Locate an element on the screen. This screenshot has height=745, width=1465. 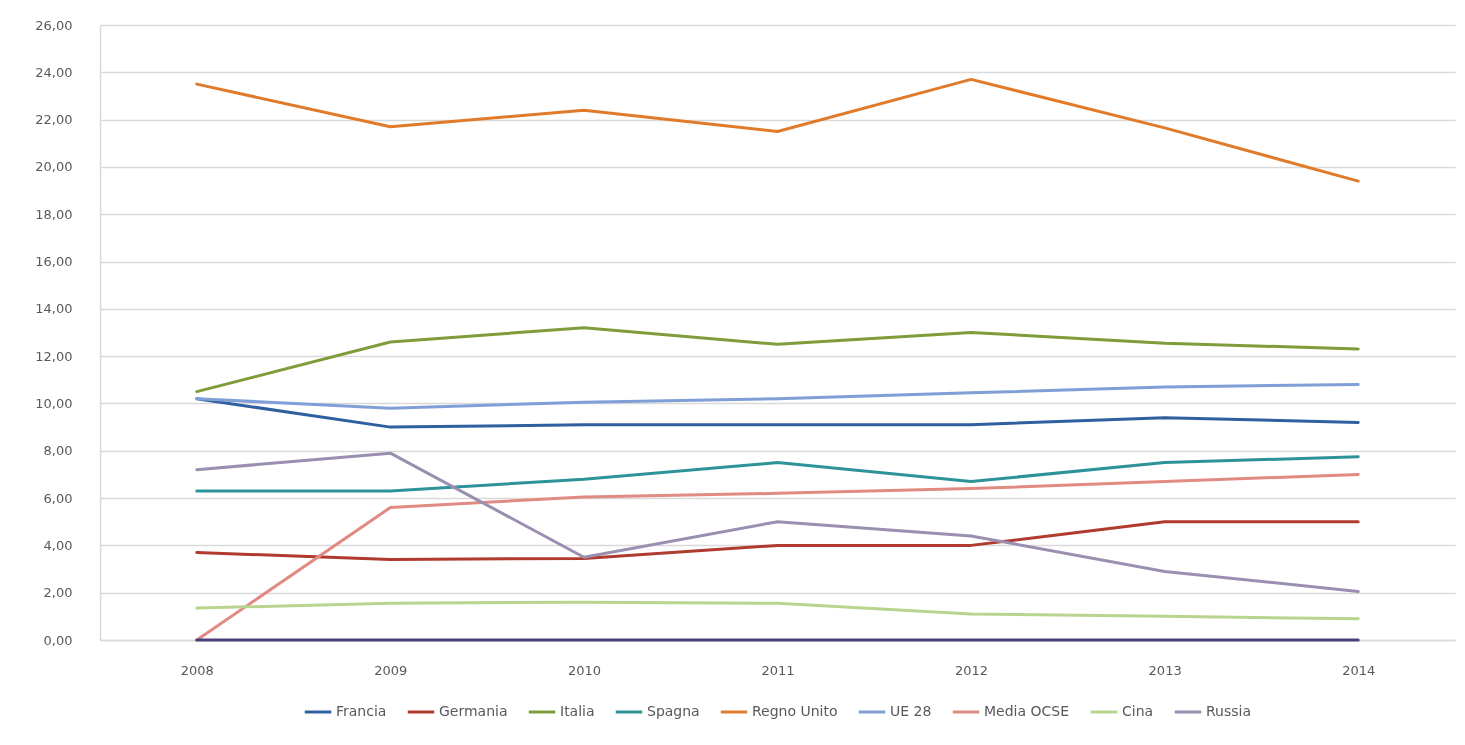
y-tick-label: 4,00 is located at coordinates (58, 545).